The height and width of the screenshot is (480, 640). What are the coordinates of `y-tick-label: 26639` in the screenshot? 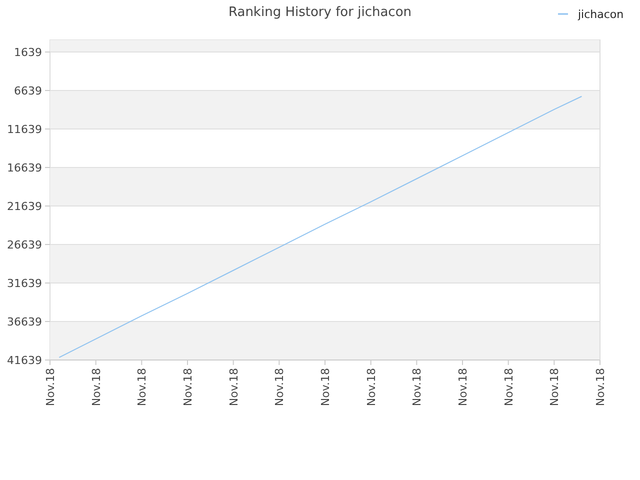 It's located at (24, 245).